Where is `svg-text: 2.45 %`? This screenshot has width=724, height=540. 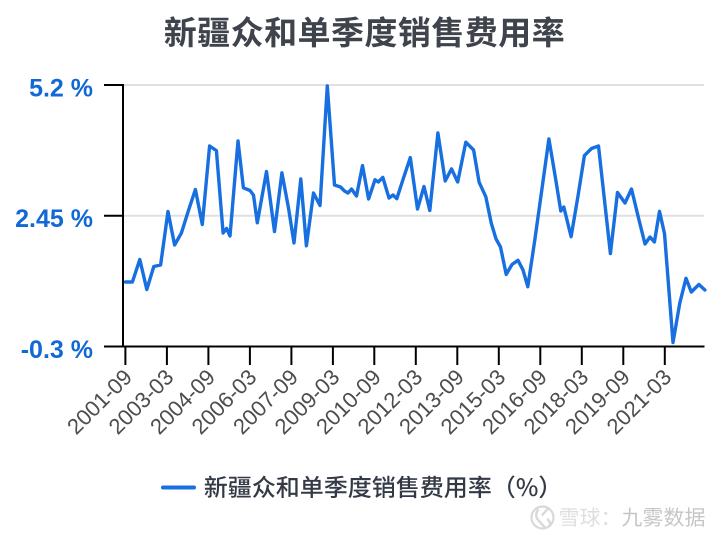 svg-text: 2.45 % is located at coordinates (54, 219).